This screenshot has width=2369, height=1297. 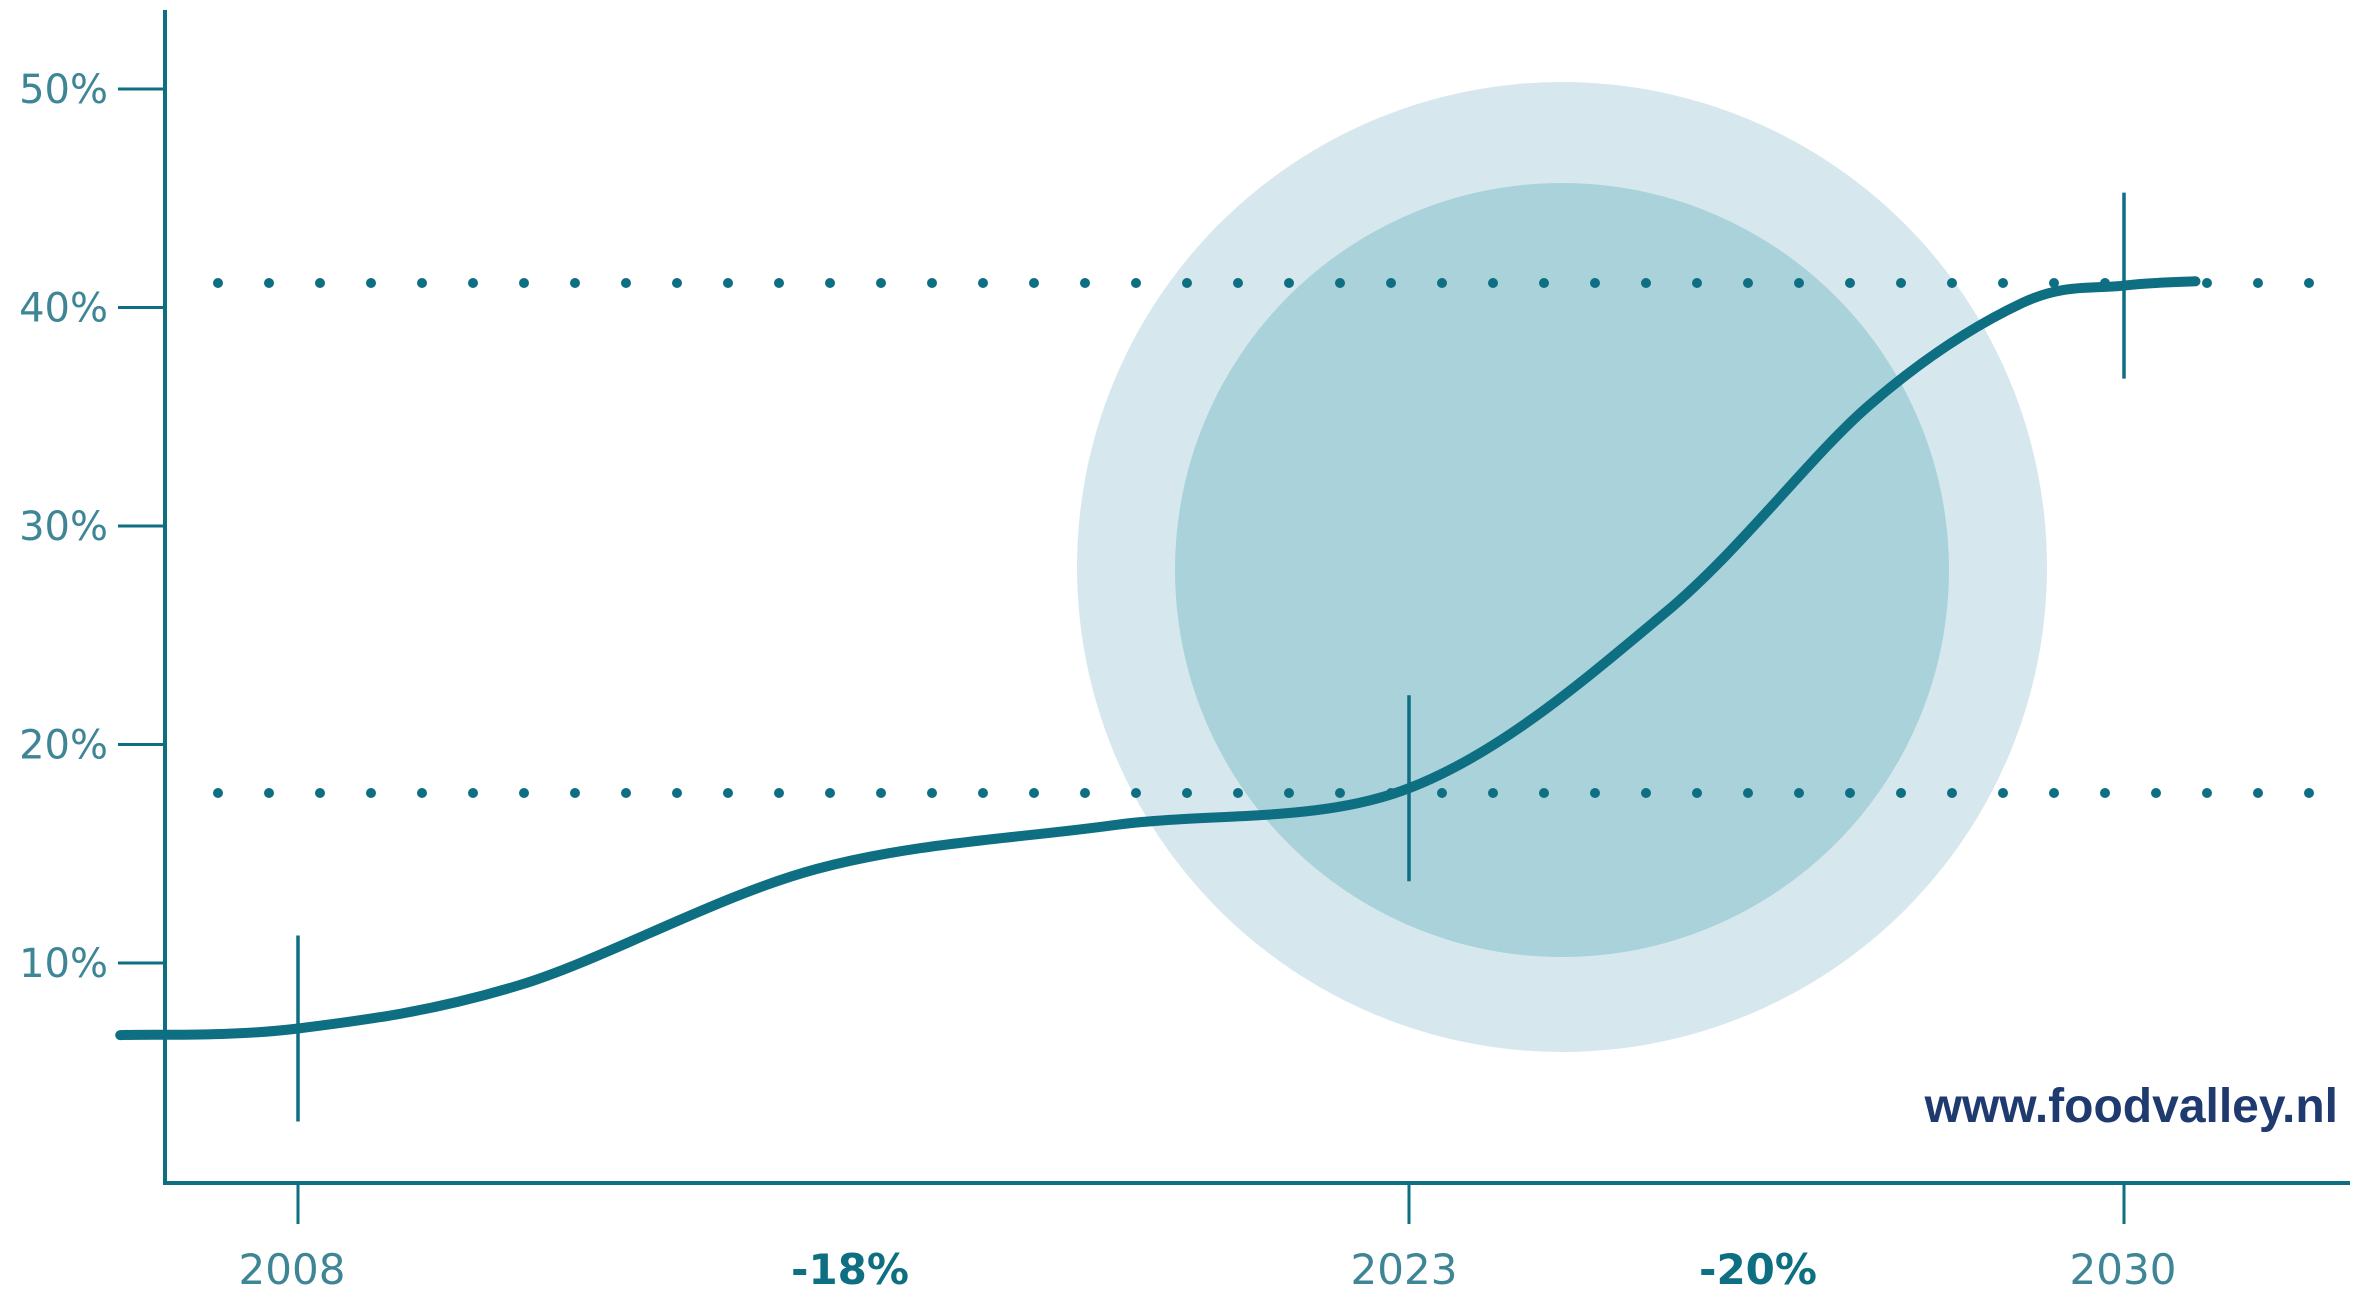 I want to click on y-tick-label: 40%, so click(x=63, y=309).